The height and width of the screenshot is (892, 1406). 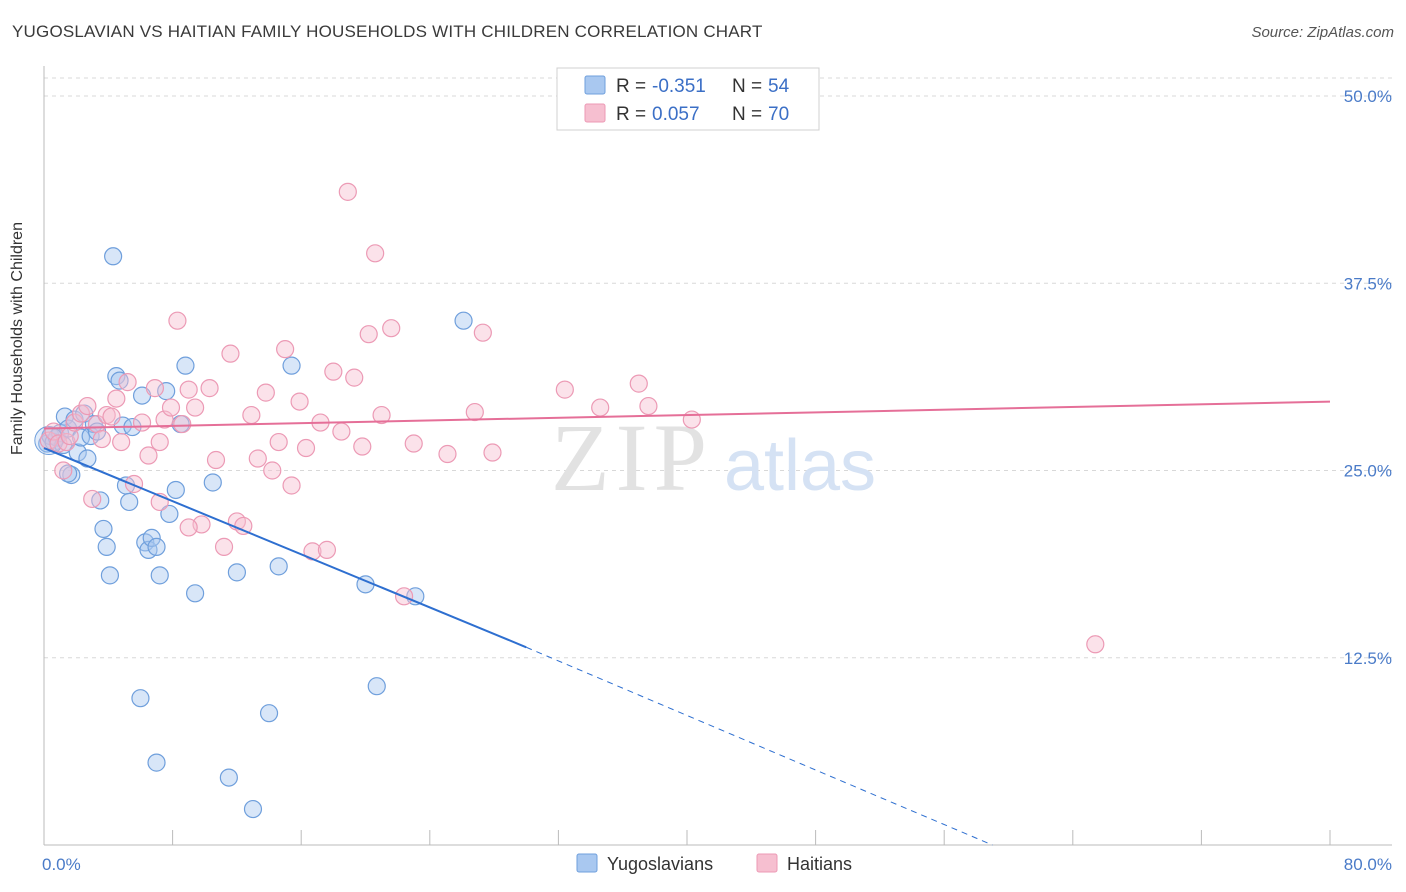 What do you see at coordinates (779, 86) in the screenshot?
I see `legend-n-value: 54` at bounding box center [779, 86].